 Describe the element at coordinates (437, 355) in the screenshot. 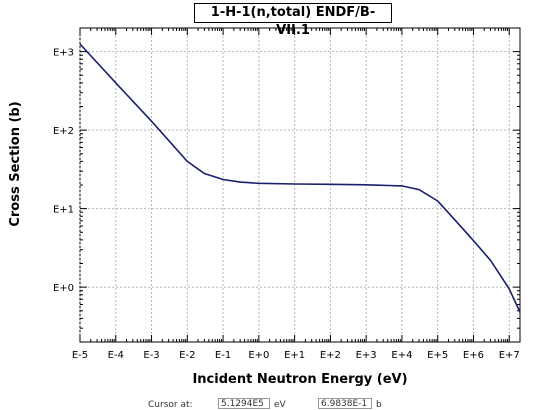

I see `x-tick-label: E+5` at that location.